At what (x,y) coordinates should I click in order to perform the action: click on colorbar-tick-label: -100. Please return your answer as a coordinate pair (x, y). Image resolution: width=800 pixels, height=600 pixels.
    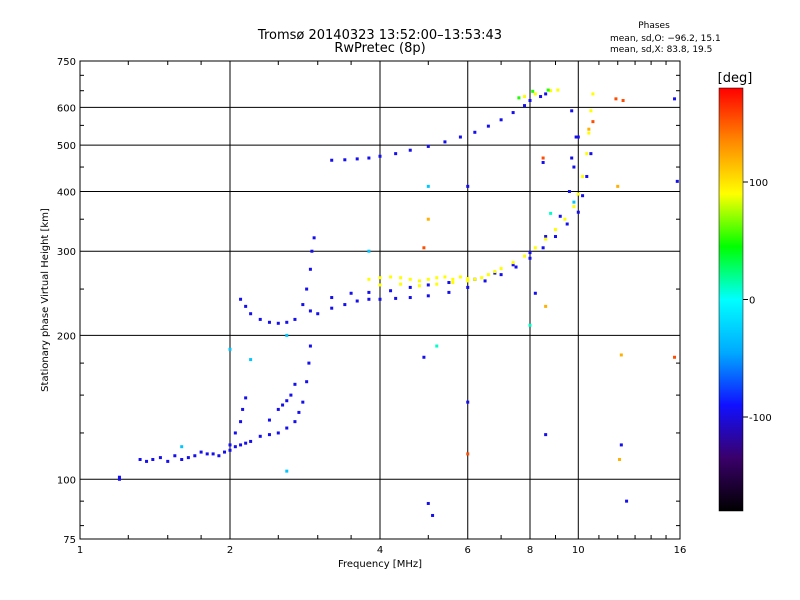
    Looking at the image, I should click on (760, 418).